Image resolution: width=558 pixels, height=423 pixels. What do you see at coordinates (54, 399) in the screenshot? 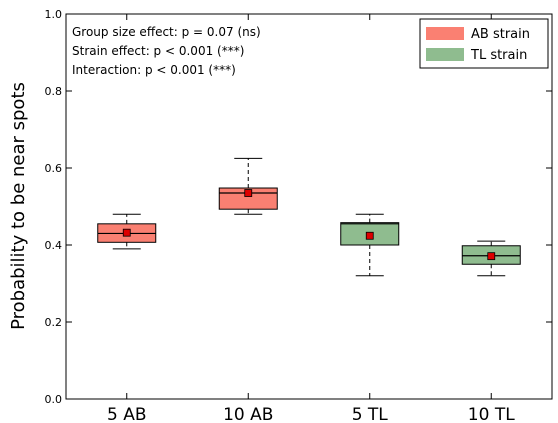
I see `y-tick-label: 0.0` at bounding box center [54, 399].